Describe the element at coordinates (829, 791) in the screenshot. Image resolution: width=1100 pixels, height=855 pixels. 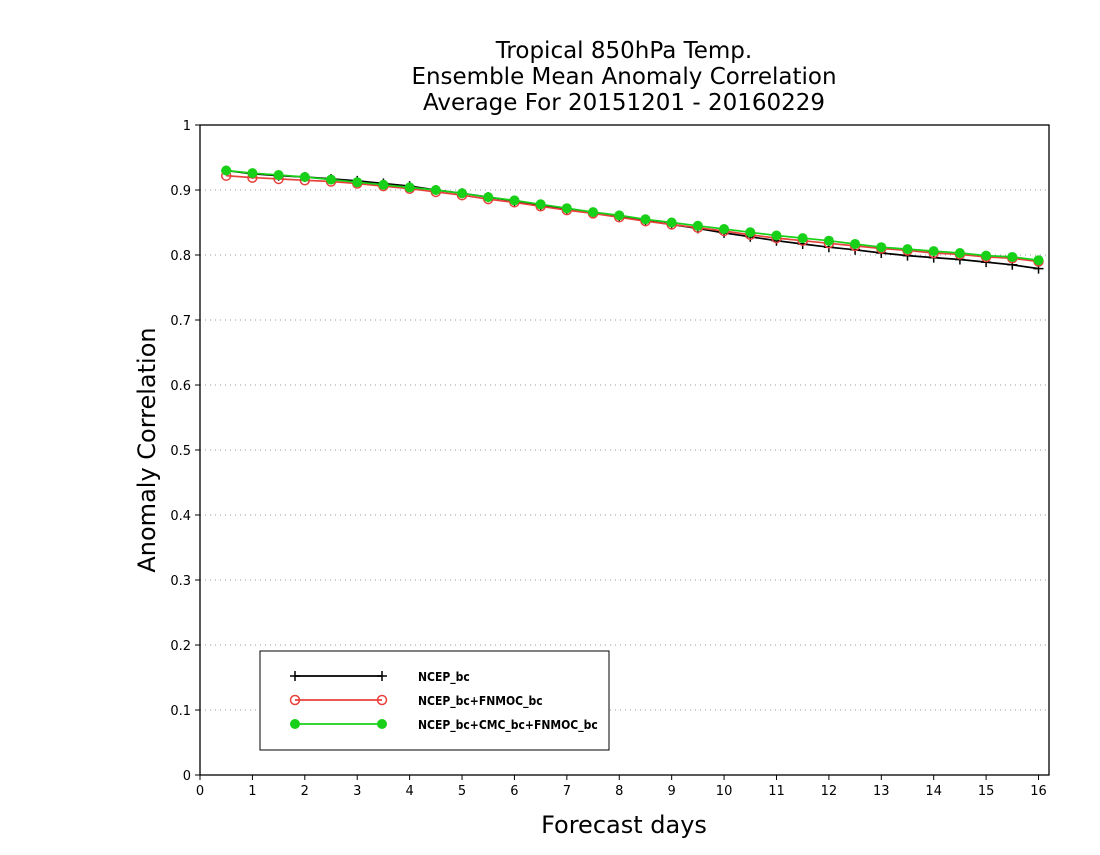
I see `x-tick-label: 12` at that location.